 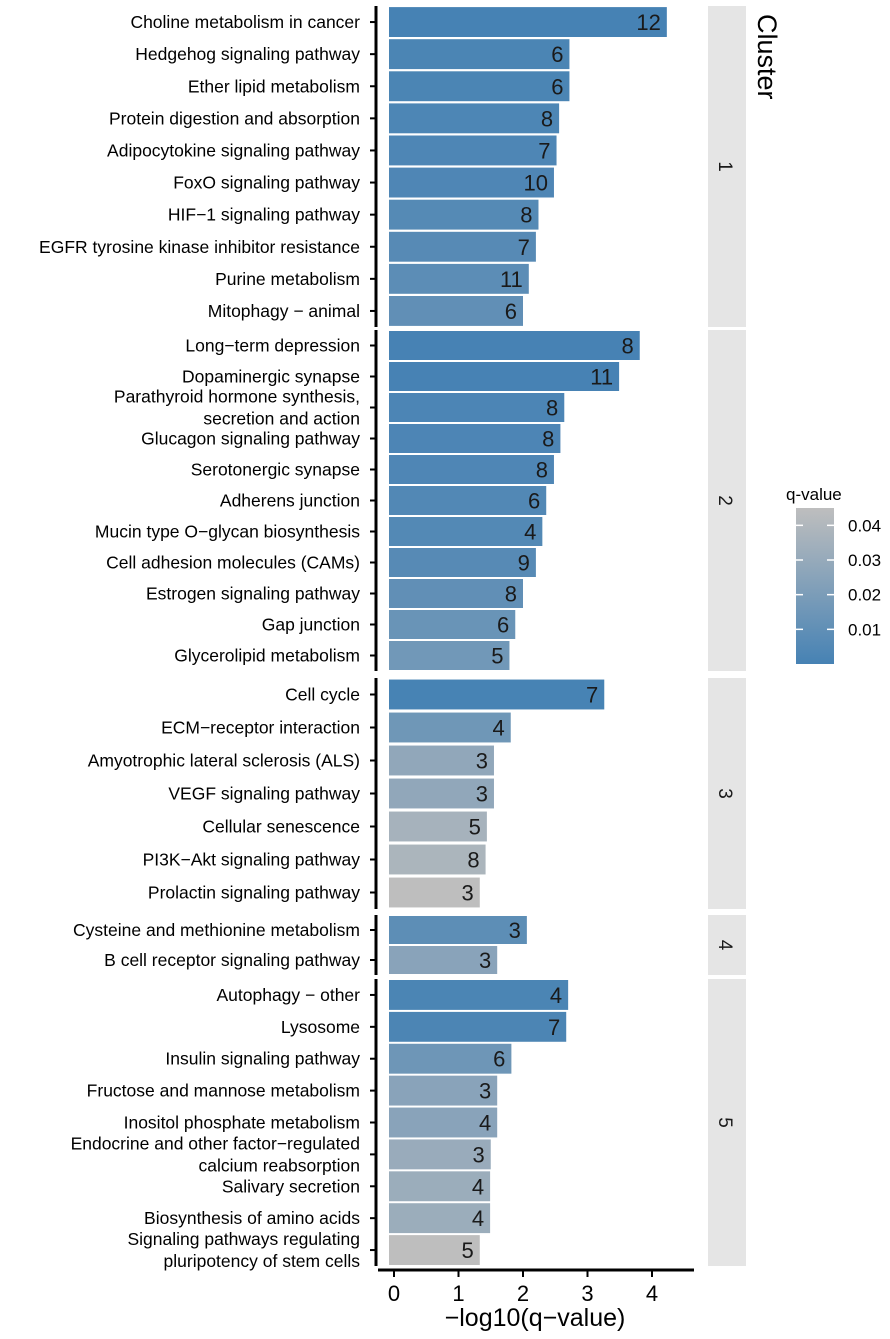 What do you see at coordinates (254, 893) in the screenshot?
I see `category-label: Prolactin signaling pathway` at bounding box center [254, 893].